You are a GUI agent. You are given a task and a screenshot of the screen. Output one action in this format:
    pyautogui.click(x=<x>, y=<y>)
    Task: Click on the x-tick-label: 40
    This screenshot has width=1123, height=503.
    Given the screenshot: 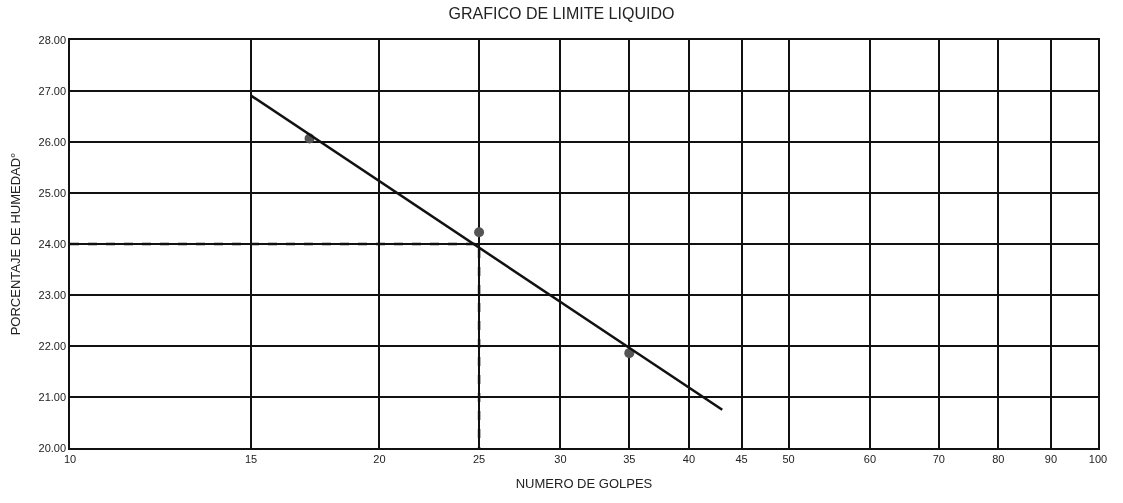 What is the action you would take?
    pyautogui.click(x=689, y=458)
    